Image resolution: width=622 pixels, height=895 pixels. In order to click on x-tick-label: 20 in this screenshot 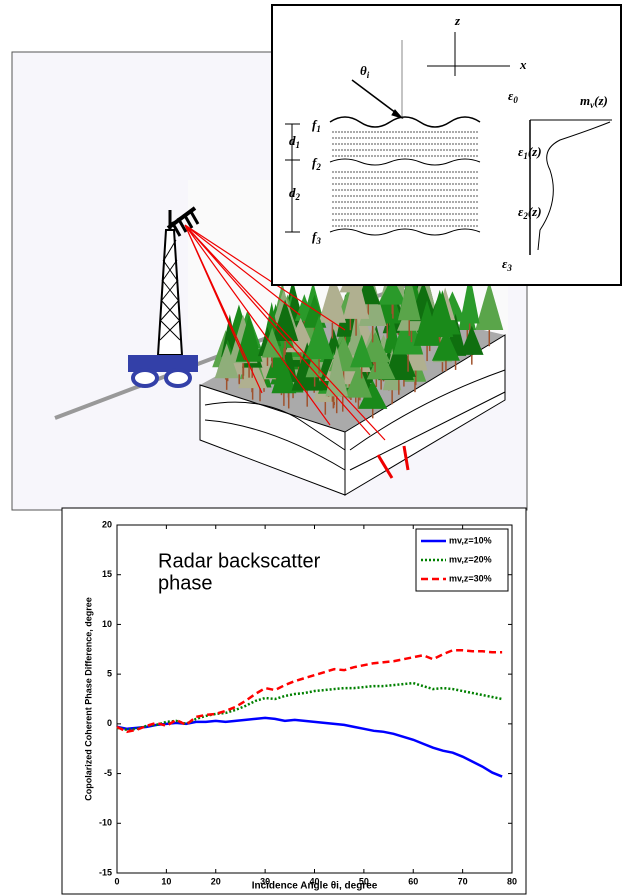, I will do `click(216, 881)`.